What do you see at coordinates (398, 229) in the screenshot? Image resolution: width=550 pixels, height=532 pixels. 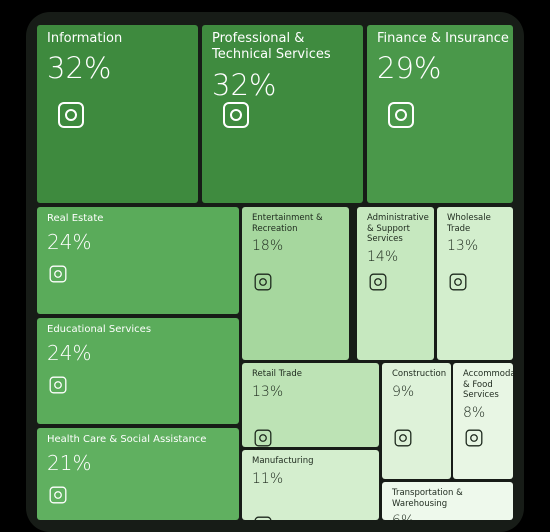 I see `tile-label: Administrative & Support Services` at bounding box center [398, 229].